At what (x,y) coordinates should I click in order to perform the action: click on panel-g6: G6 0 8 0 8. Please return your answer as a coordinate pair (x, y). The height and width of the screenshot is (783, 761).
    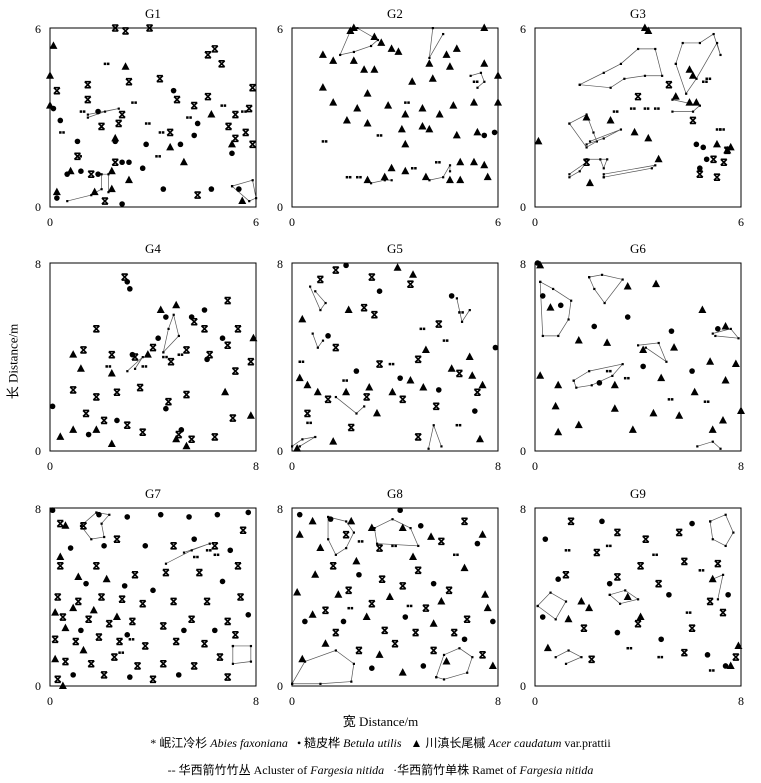
    Looking at the image, I should click on (632, 357).